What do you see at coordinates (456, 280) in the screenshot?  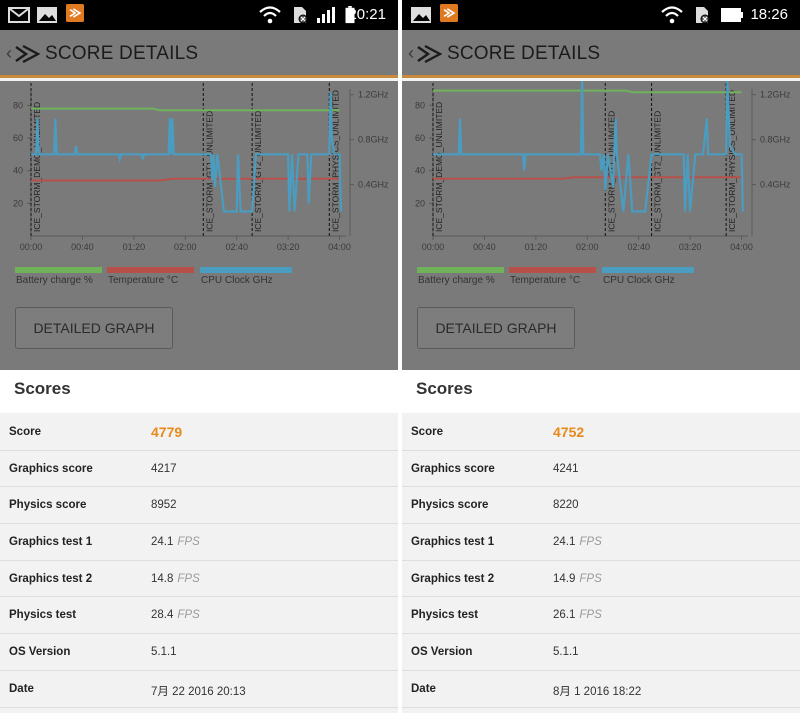 I see `legend-label-battery: Battery charge %` at bounding box center [456, 280].